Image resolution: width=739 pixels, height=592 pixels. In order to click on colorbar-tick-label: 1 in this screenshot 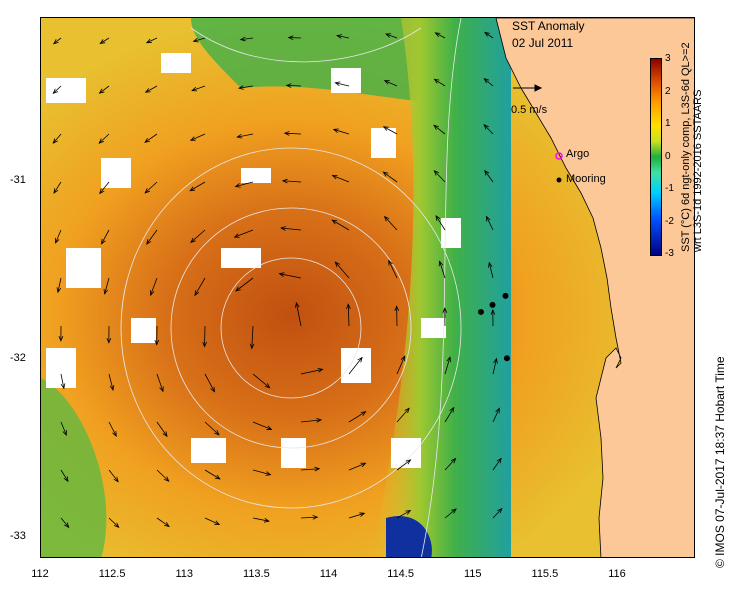, I will do `click(668, 123)`.